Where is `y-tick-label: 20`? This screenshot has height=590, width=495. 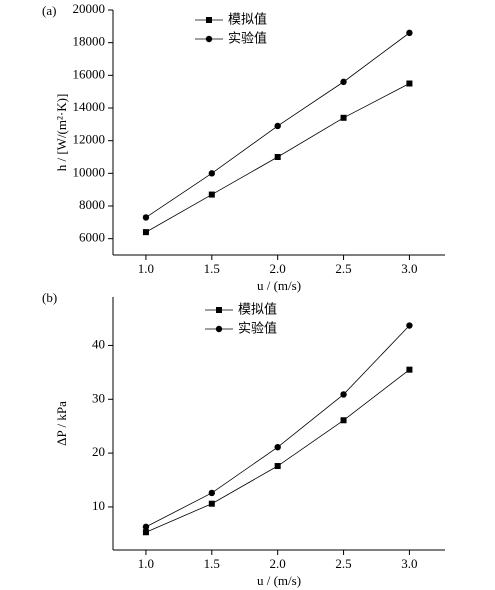
y-tick-label: 20 is located at coordinates (98, 451).